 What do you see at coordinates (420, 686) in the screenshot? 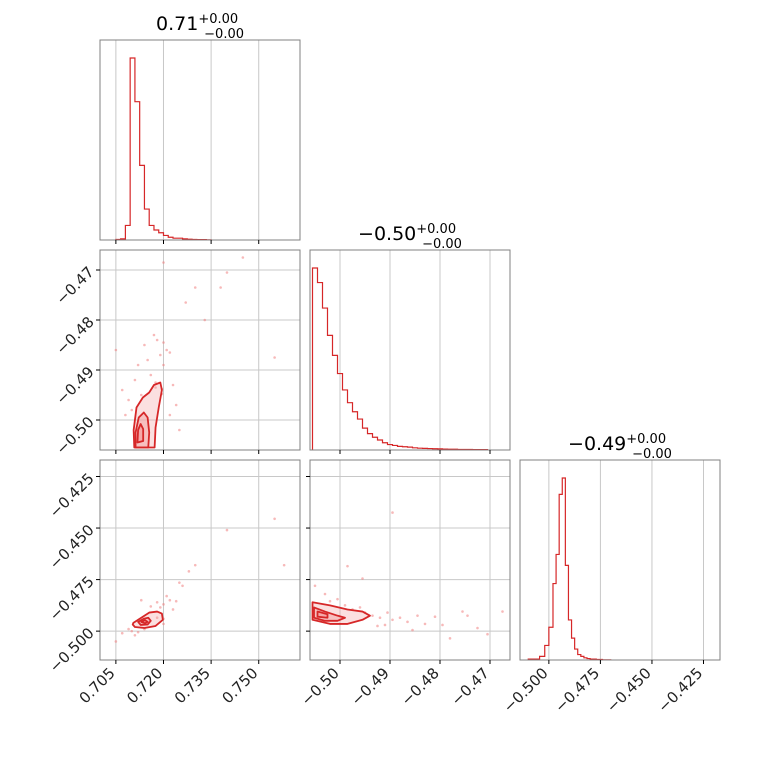
I see `x-tick-label: −0.48` at bounding box center [420, 686].